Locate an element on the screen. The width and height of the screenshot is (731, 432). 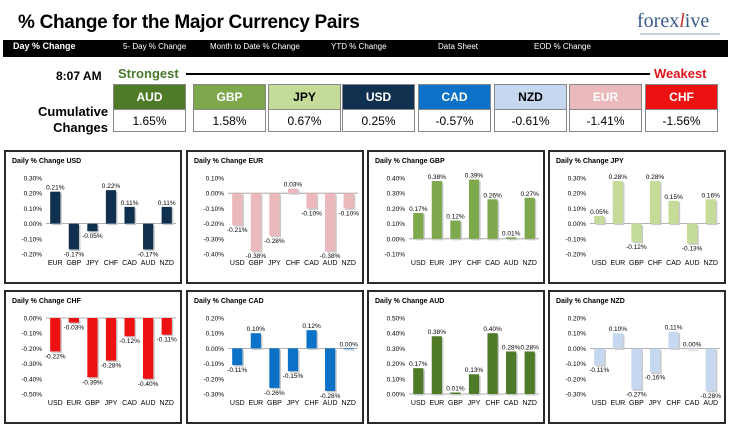
nav-day-change: Day % Change is located at coordinates (44, 46).